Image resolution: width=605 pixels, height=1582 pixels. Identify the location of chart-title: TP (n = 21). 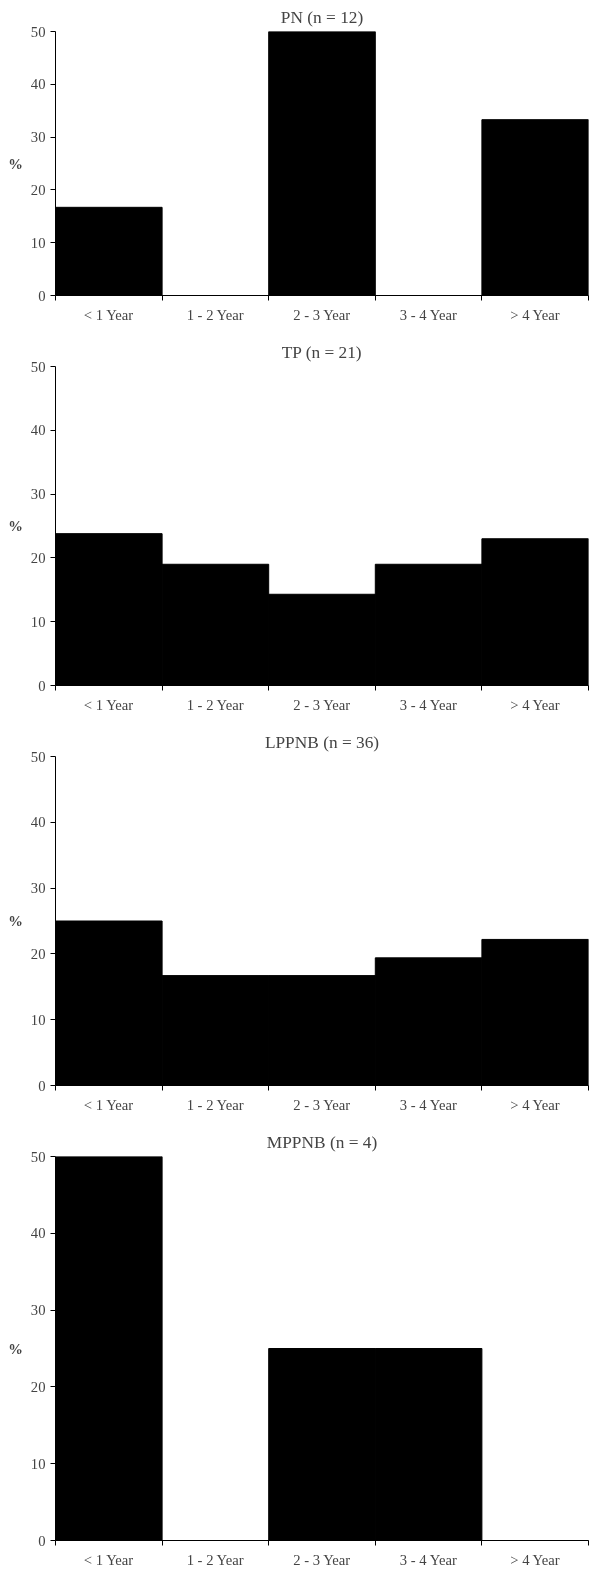
(321, 352).